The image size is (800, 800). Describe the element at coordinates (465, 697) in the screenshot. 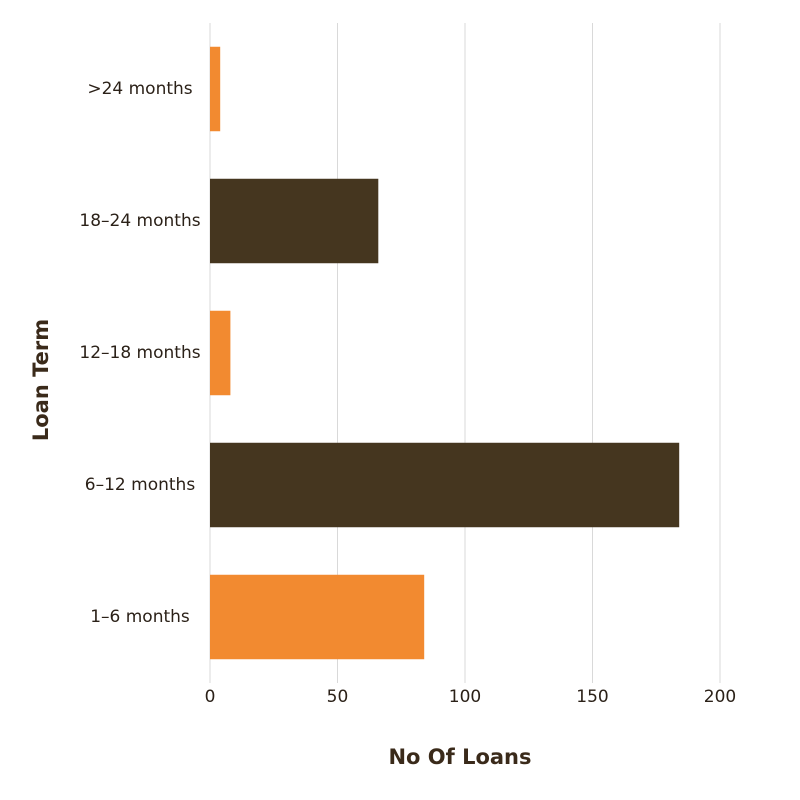

I see `x-tick-label: 100` at that location.